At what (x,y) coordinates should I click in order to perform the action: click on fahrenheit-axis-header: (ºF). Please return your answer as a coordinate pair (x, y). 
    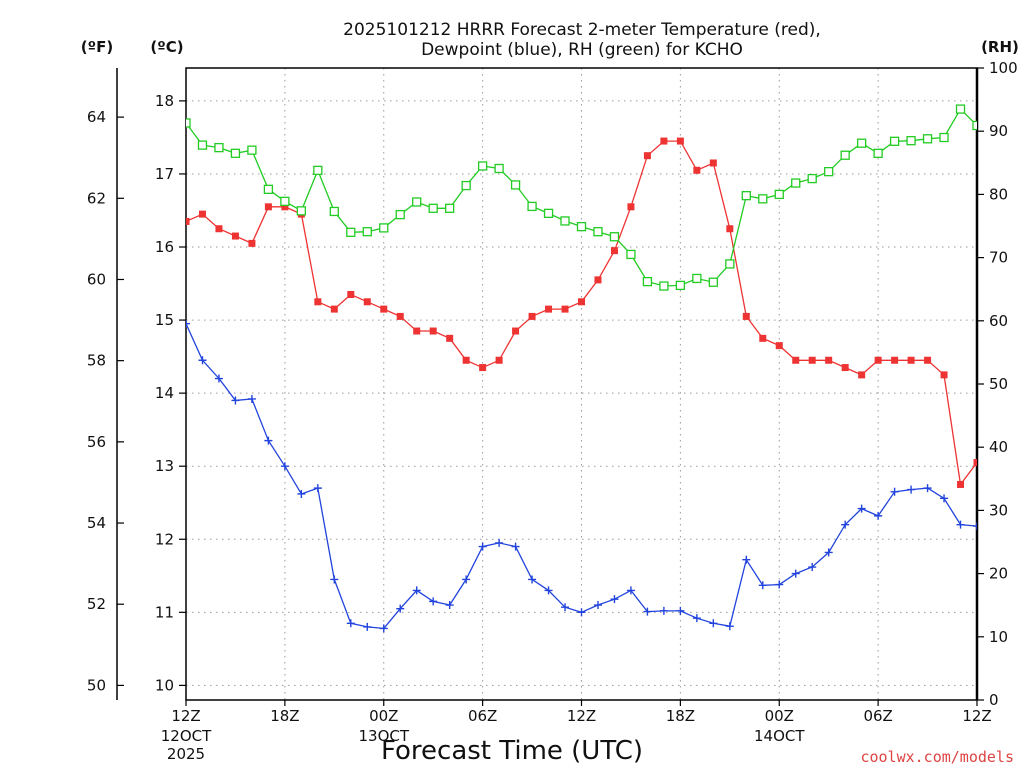
    Looking at the image, I should click on (97, 47).